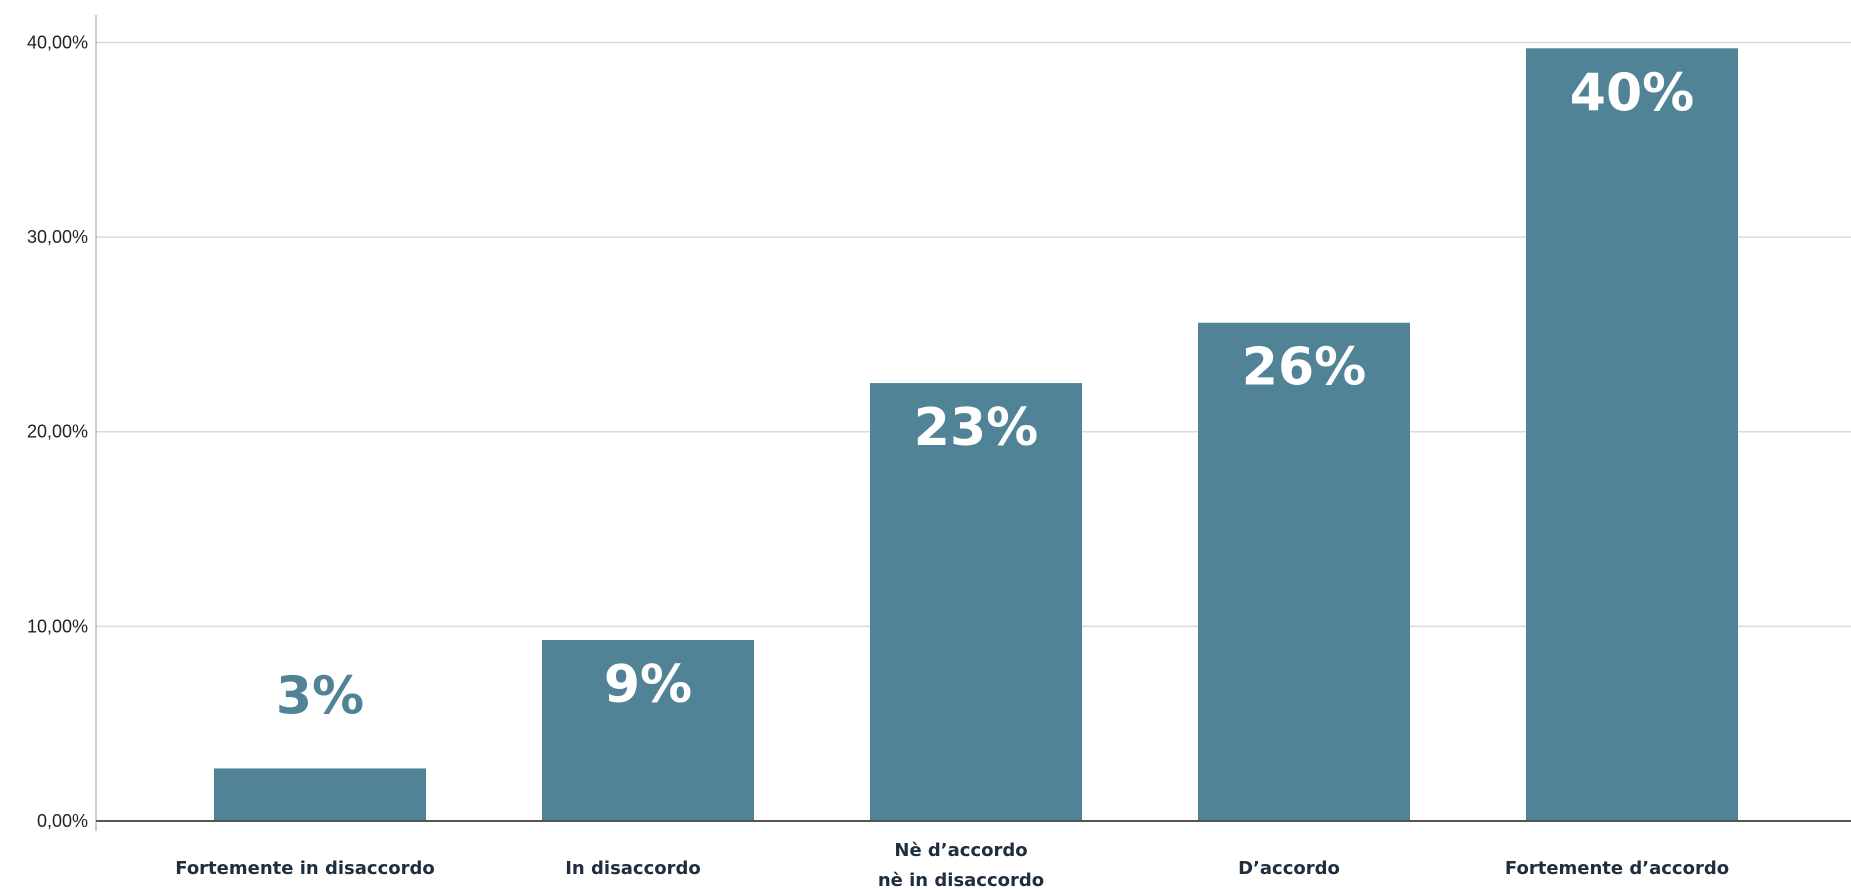 The width and height of the screenshot is (1851, 891). Describe the element at coordinates (633, 868) in the screenshot. I see `x-tick-label: In disaccordo` at that location.